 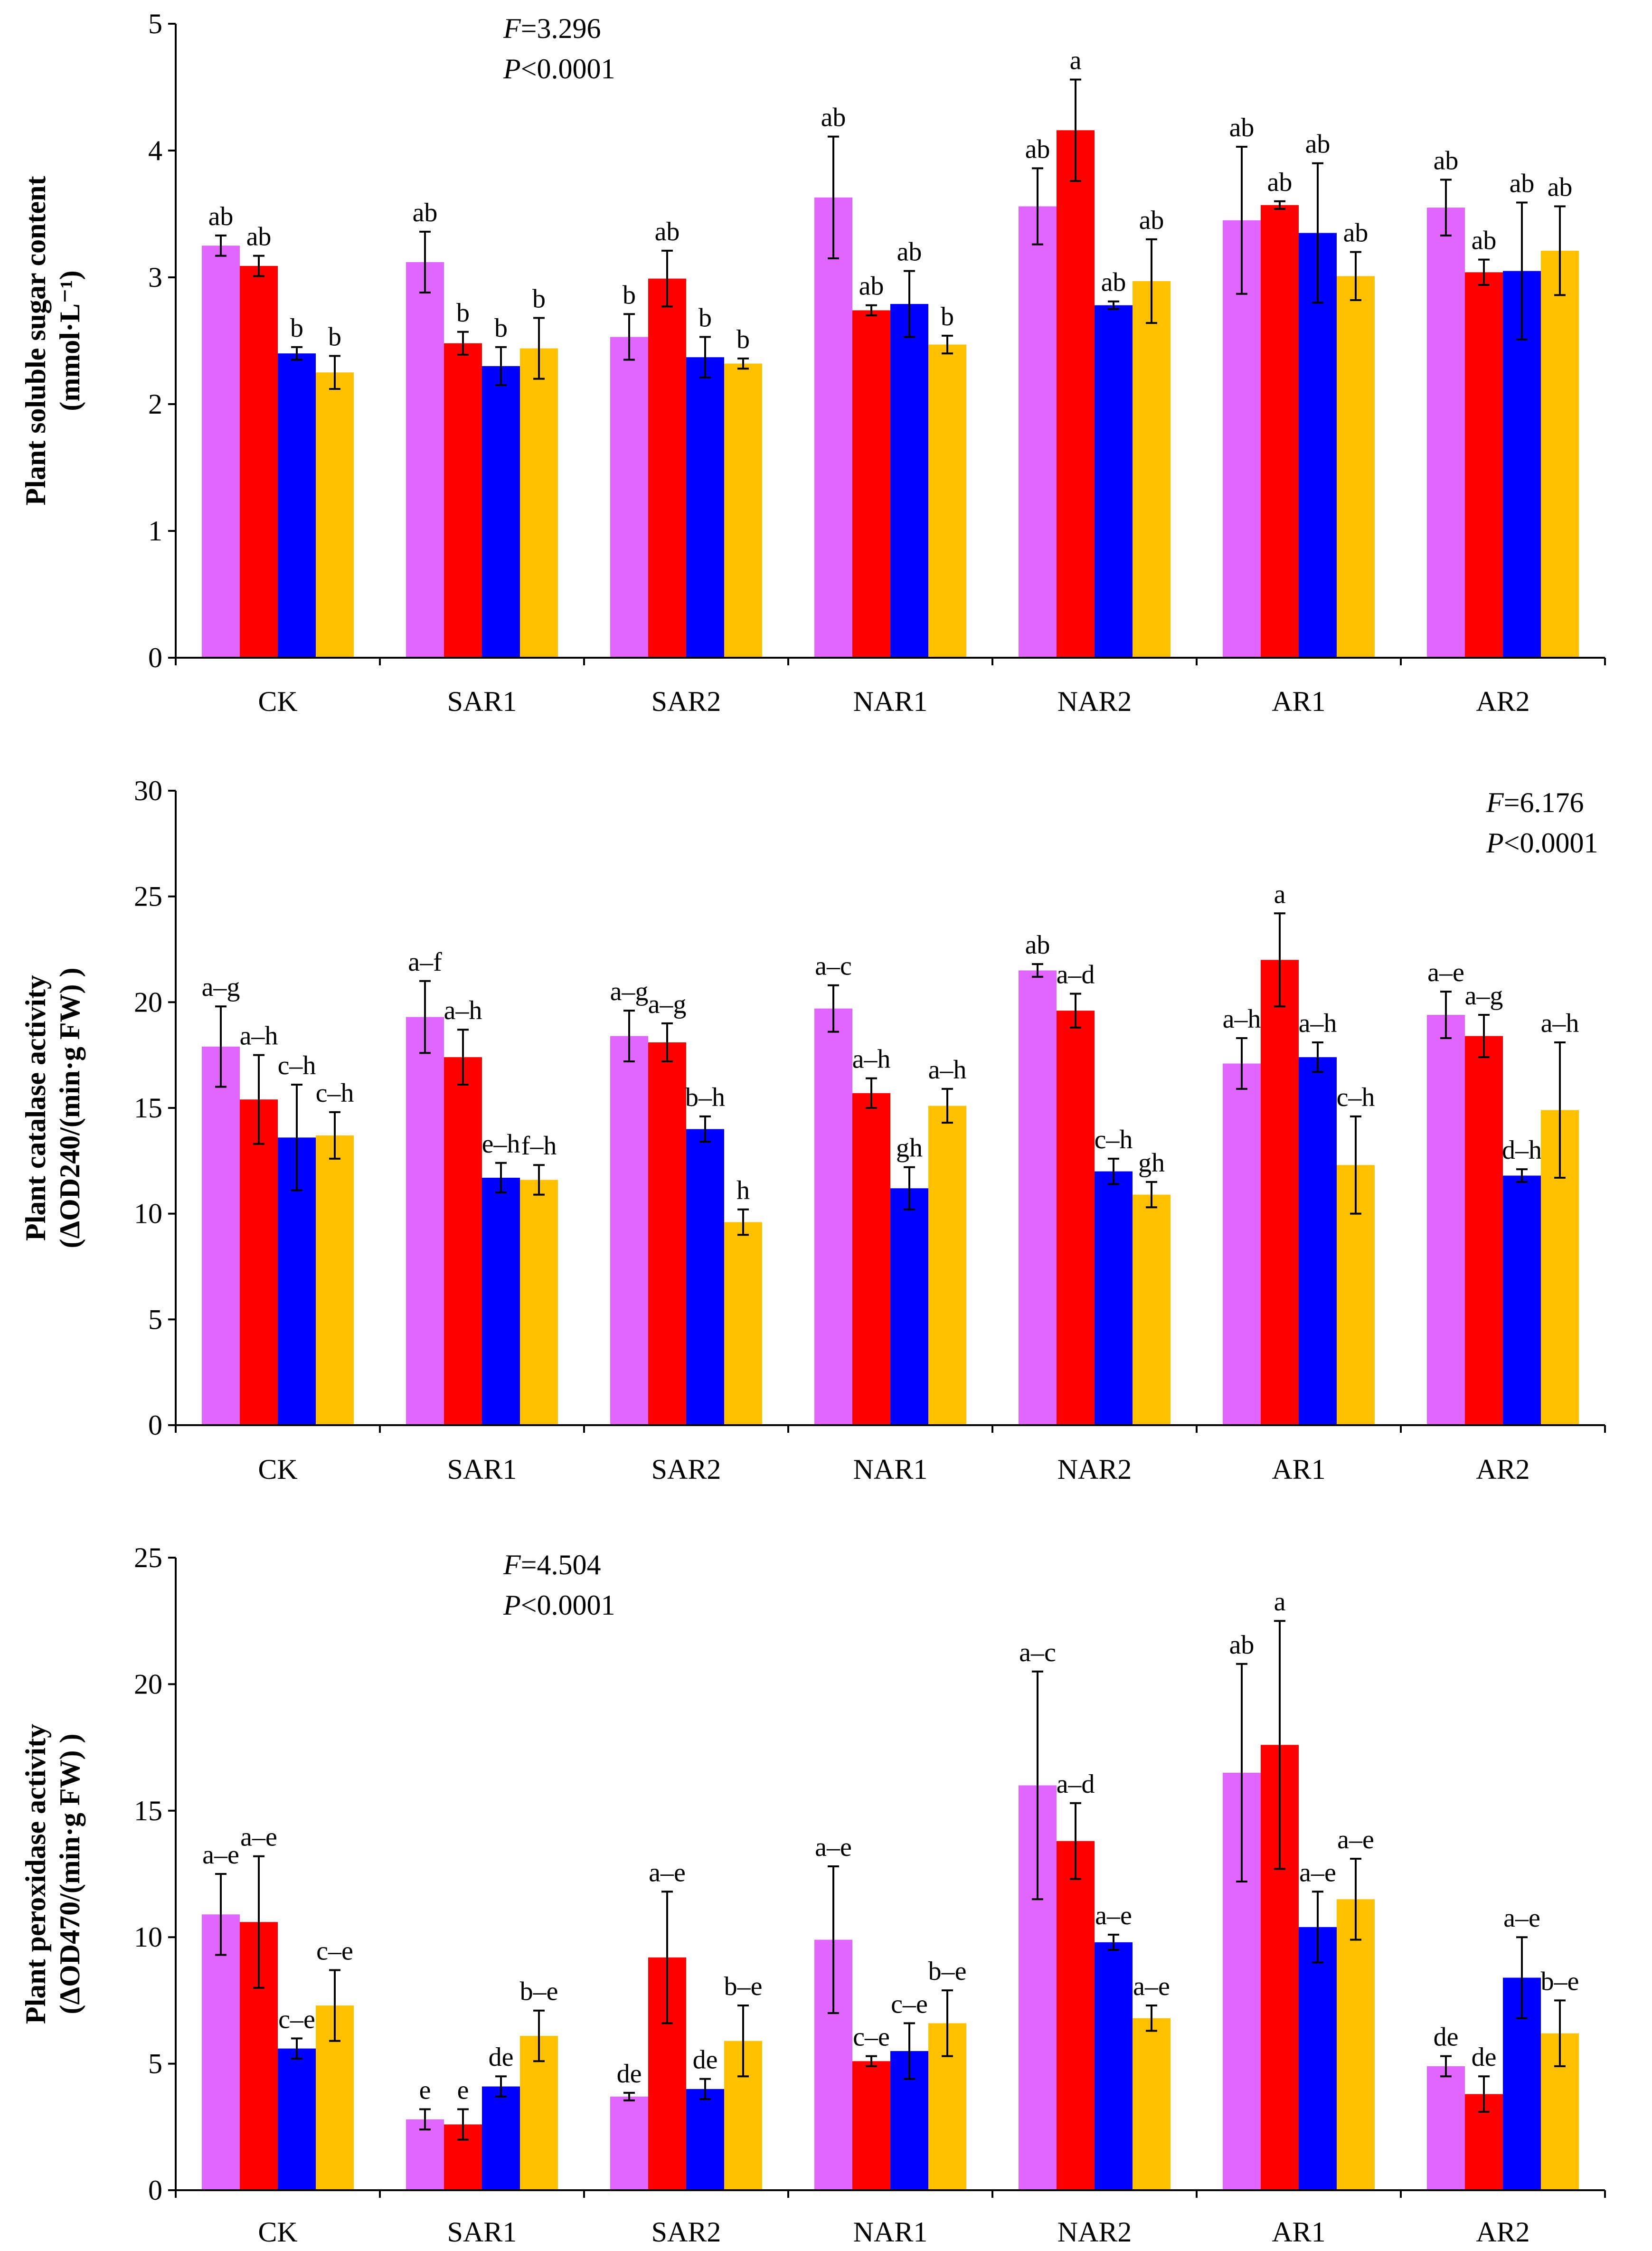 I want to click on significance-label: e–h, so click(x=501, y=1144).